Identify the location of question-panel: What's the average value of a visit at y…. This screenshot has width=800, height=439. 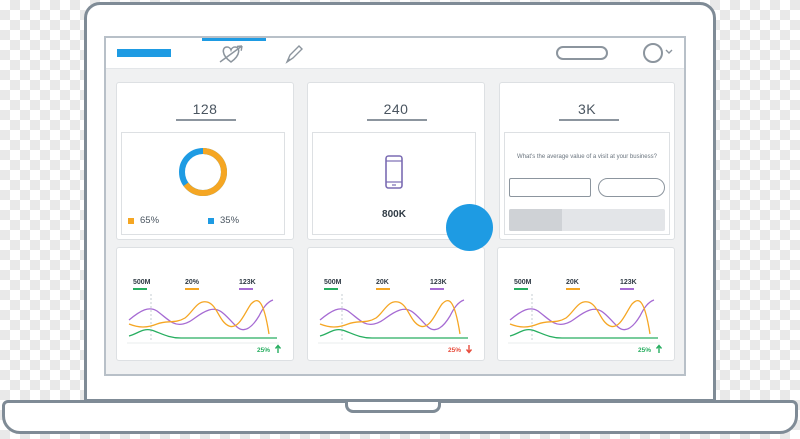
(587, 183).